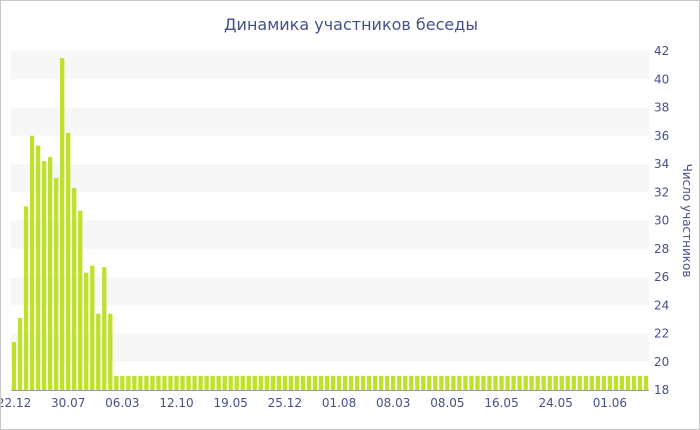 The width and height of the screenshot is (700, 430). I want to click on x-tick-label: 08.05, so click(447, 403).